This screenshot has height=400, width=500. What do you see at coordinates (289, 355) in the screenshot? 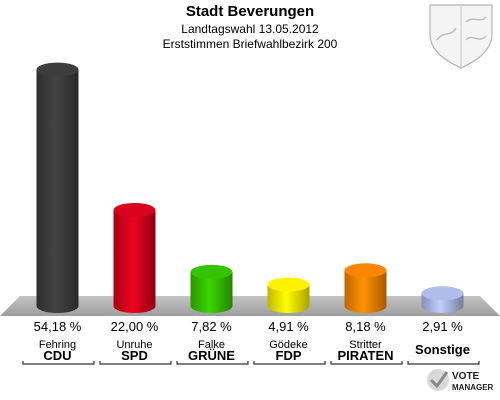
I see `category-label: FDP` at bounding box center [289, 355].